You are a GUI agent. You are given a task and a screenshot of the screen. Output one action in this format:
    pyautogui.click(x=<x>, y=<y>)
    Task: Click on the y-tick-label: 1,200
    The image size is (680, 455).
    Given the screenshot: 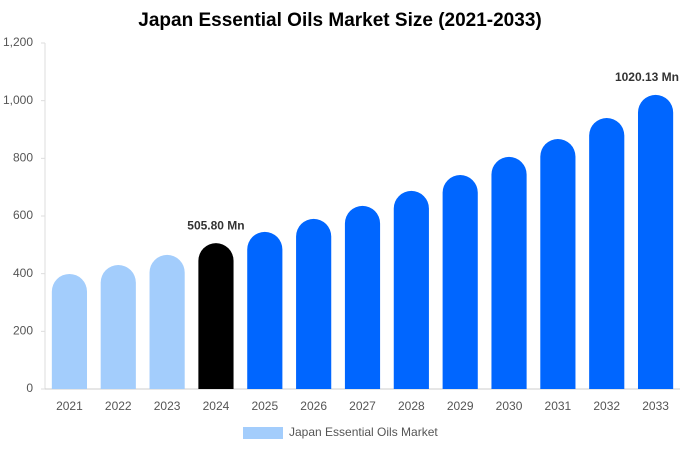 What is the action you would take?
    pyautogui.click(x=18, y=42)
    